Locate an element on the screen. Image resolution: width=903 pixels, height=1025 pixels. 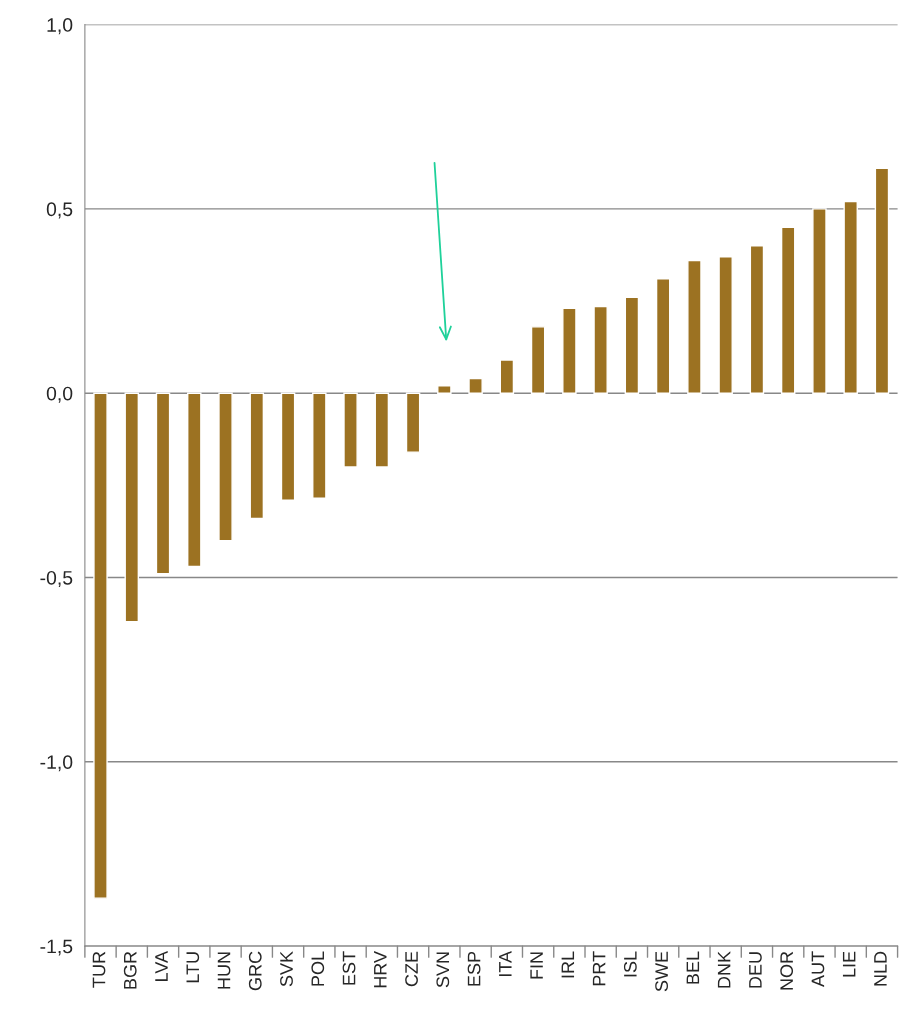
x-tick-label: AUT is located at coordinates (818, 969).